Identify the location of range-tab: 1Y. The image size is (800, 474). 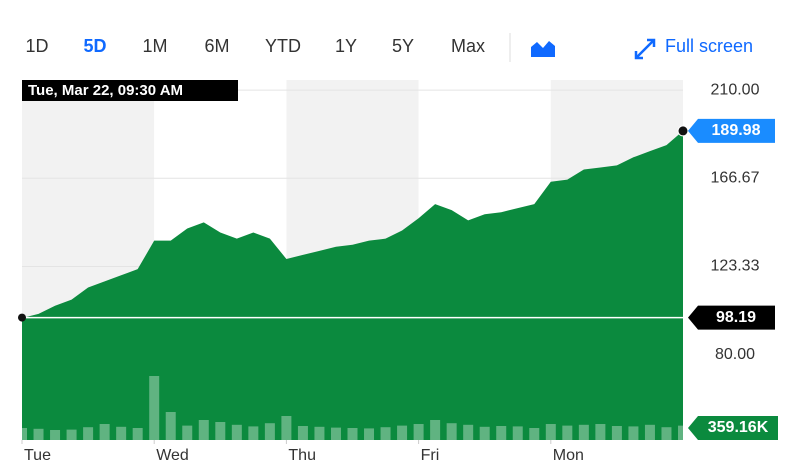
(346, 46).